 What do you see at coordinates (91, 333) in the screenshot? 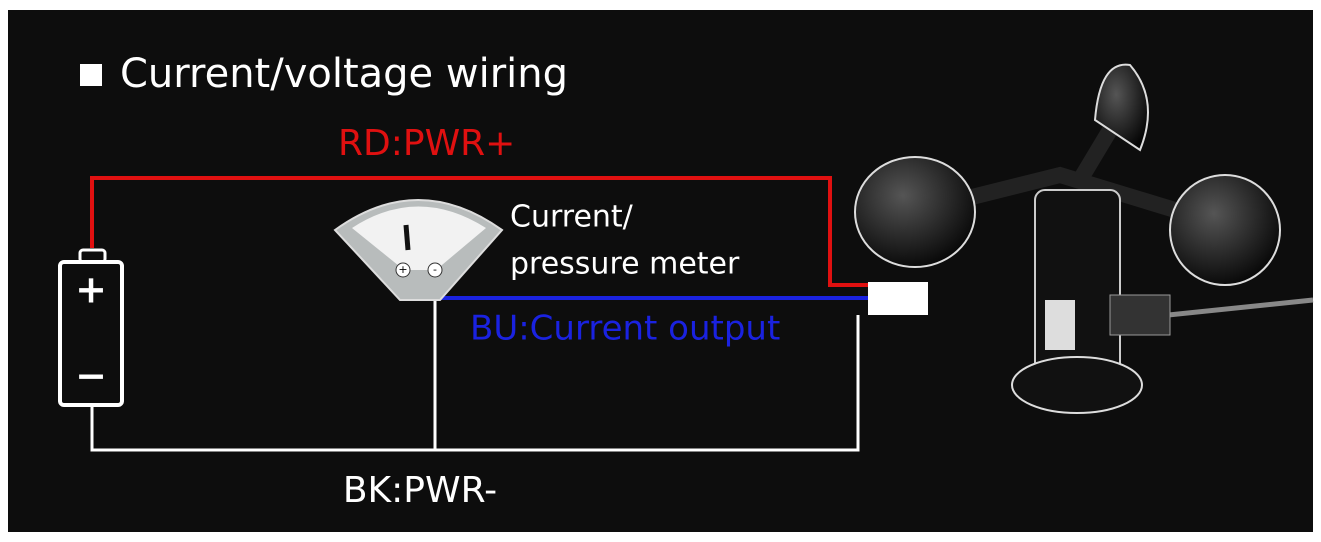
I see `battery` at bounding box center [91, 333].